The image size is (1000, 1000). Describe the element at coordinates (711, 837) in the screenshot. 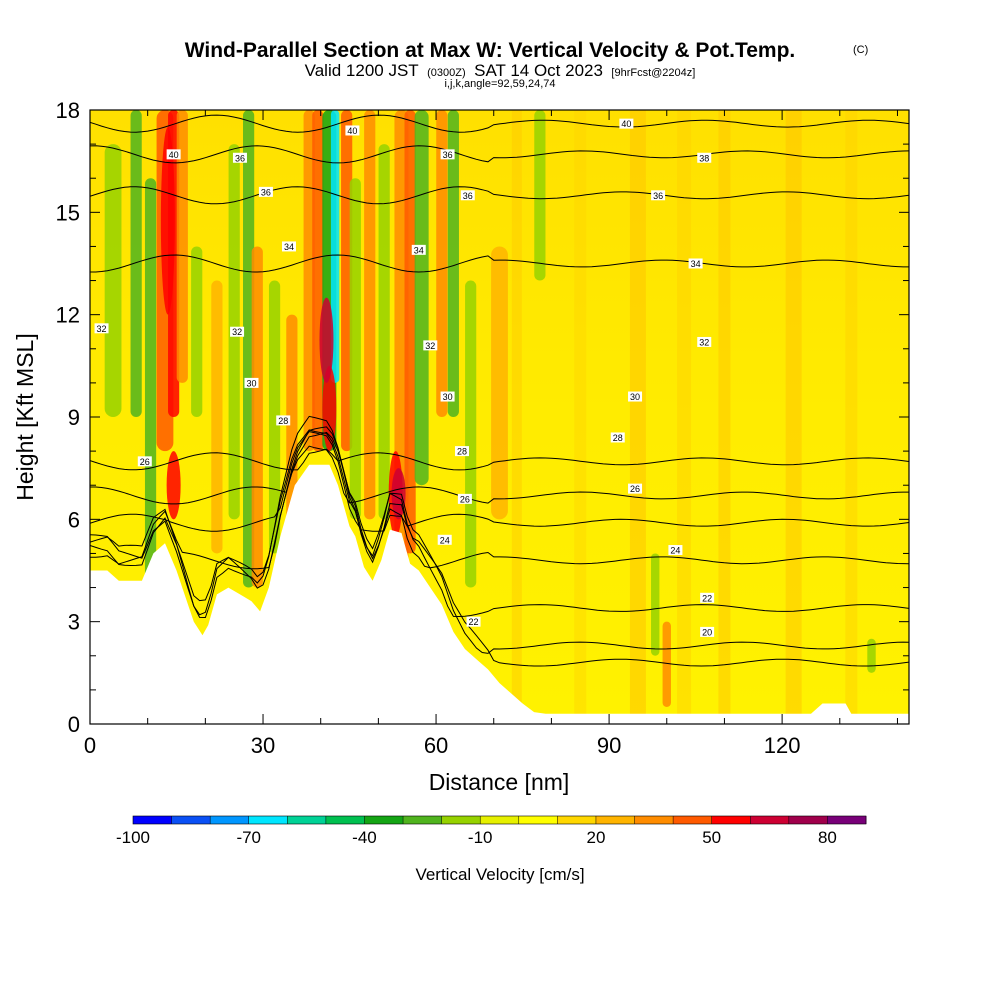

I see `colorbar-tick-label: 50` at that location.